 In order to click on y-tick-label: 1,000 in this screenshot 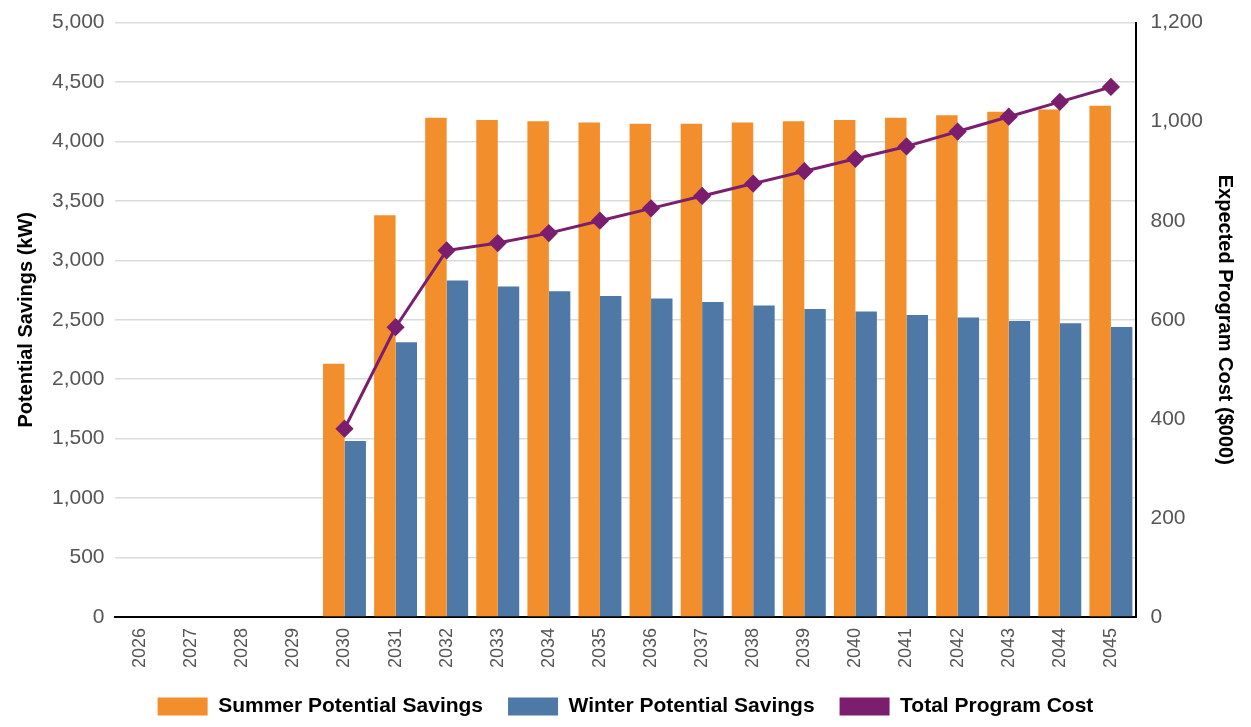, I will do `click(78, 496)`.